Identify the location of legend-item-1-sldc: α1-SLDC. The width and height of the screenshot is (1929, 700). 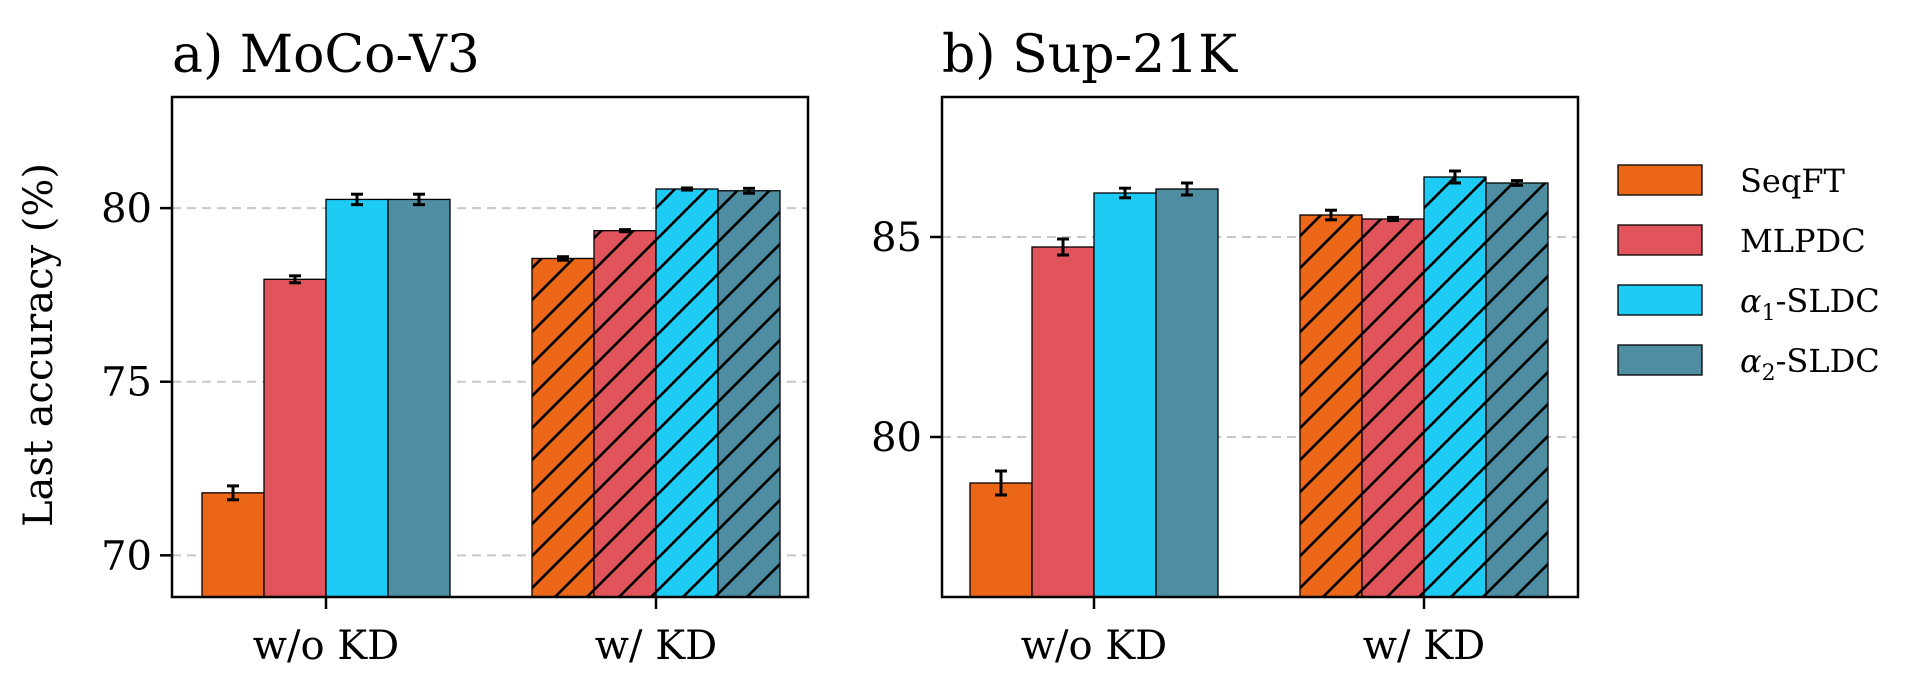
(1748, 304).